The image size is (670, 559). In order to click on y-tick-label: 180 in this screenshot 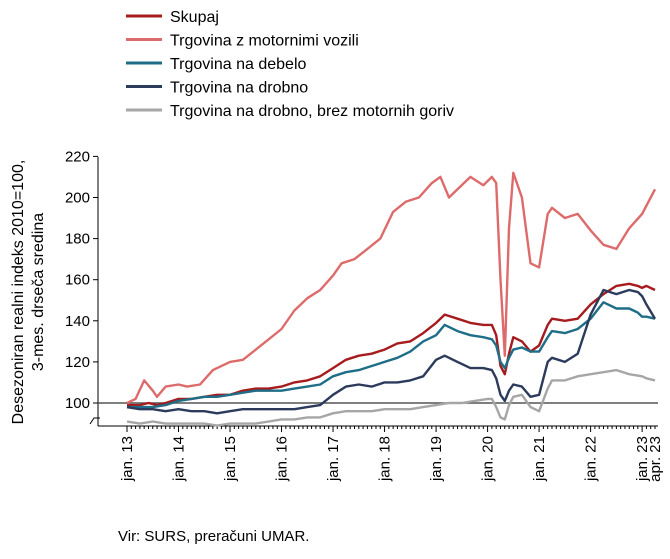, I will do `click(77, 239)`.